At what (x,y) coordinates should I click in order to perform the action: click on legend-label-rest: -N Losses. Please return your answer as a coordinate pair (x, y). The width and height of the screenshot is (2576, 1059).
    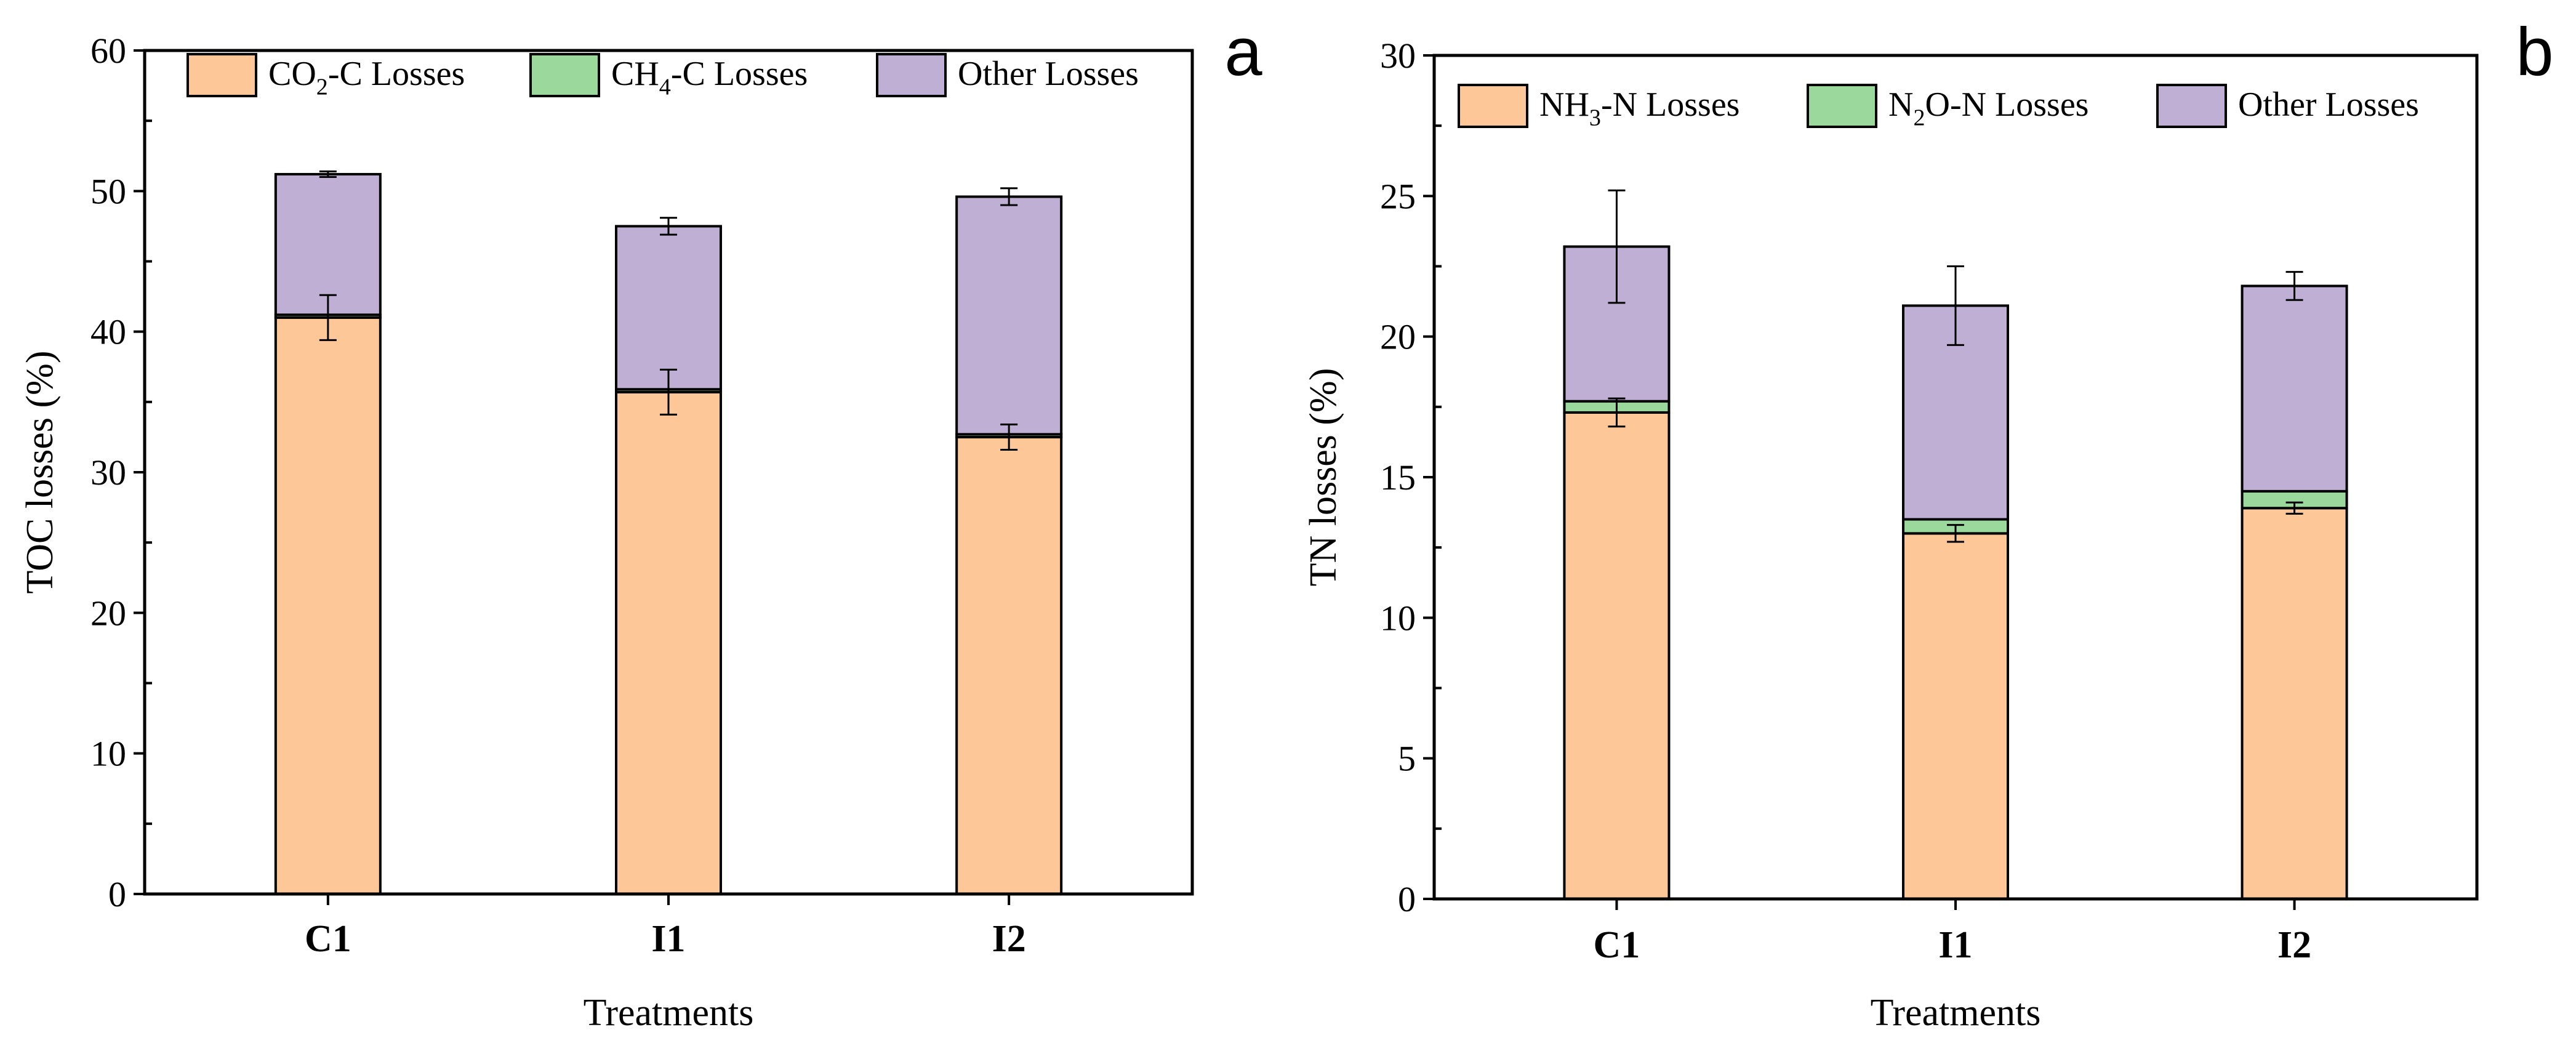
    Looking at the image, I should click on (1671, 105).